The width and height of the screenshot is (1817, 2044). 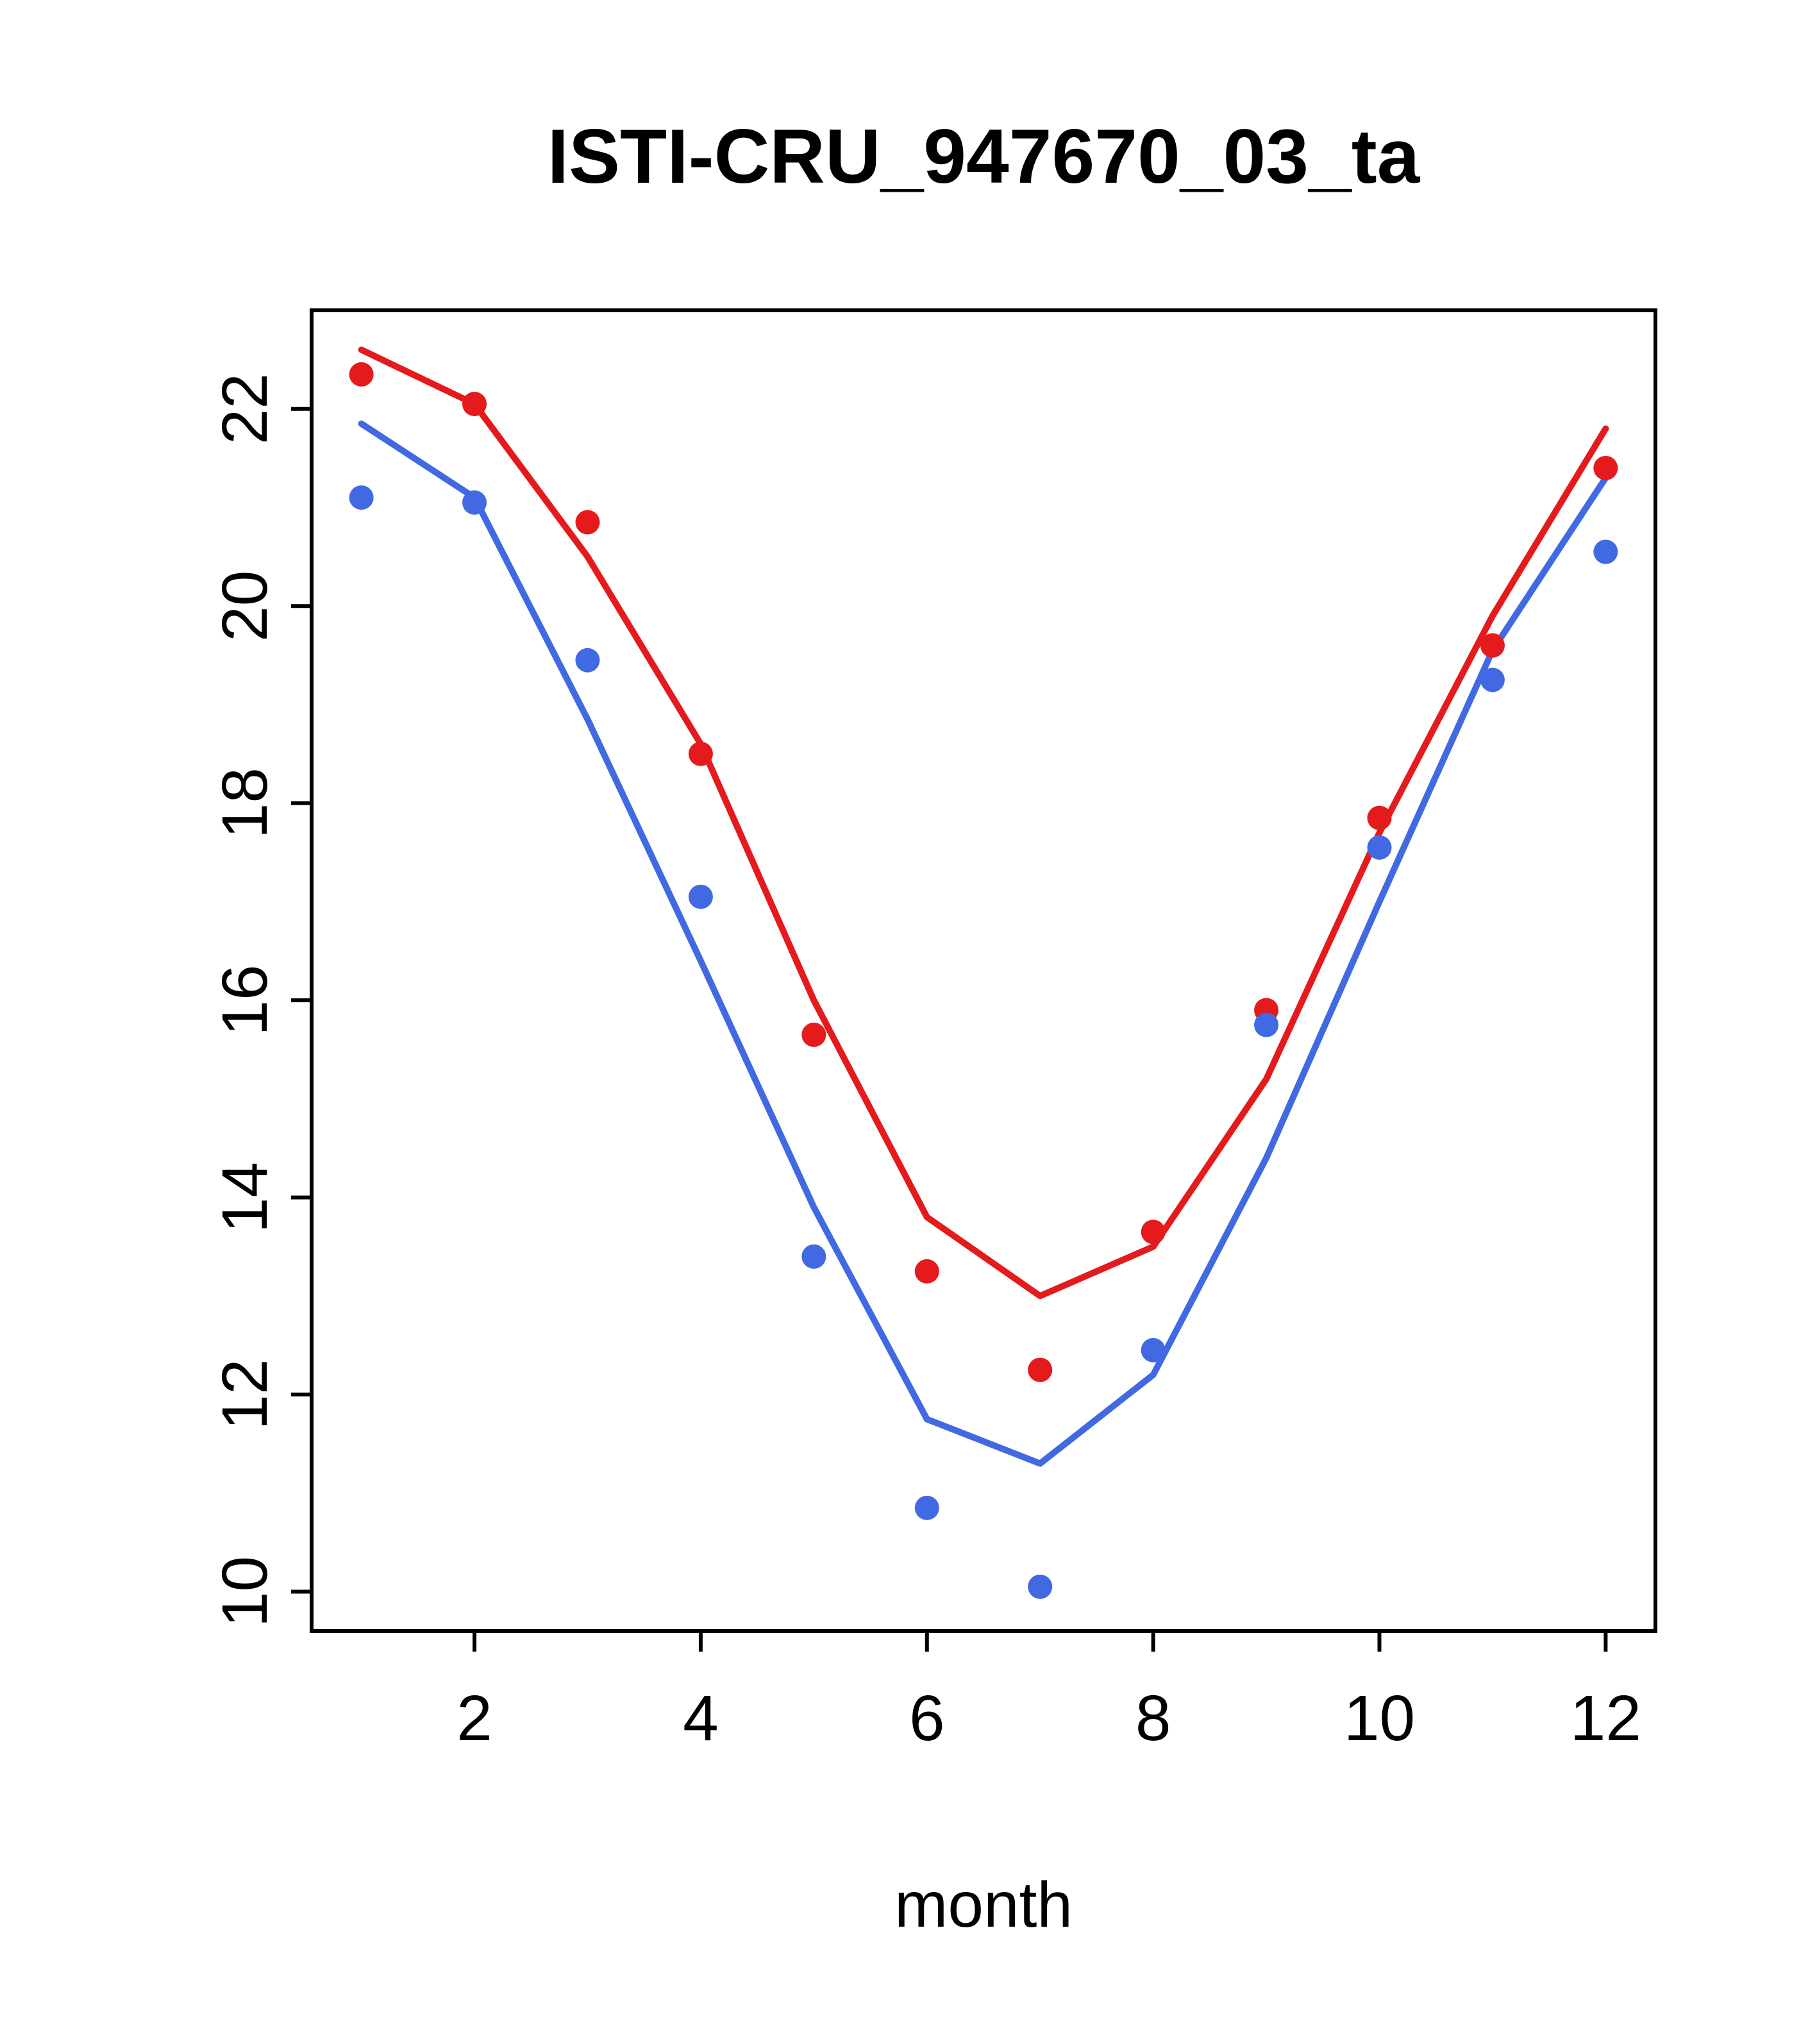 What do you see at coordinates (701, 1718) in the screenshot?
I see `x-tick-label: 4` at bounding box center [701, 1718].